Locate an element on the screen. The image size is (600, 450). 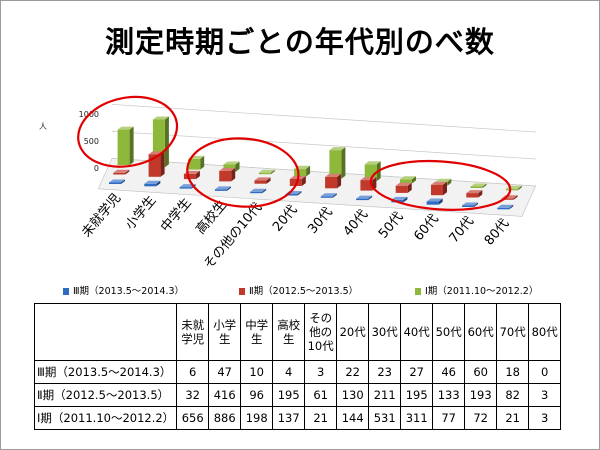
table-header-cell: 高校生 is located at coordinates (289, 332).